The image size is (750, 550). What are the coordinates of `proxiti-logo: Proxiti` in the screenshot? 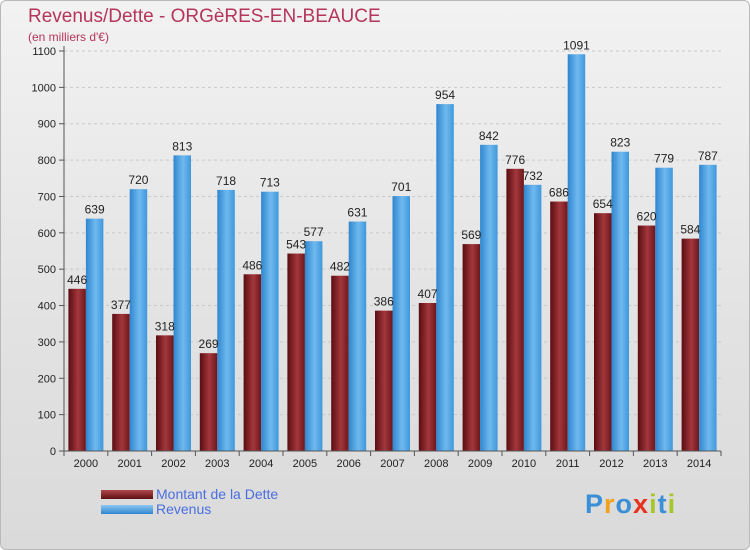 It's located at (630, 504).